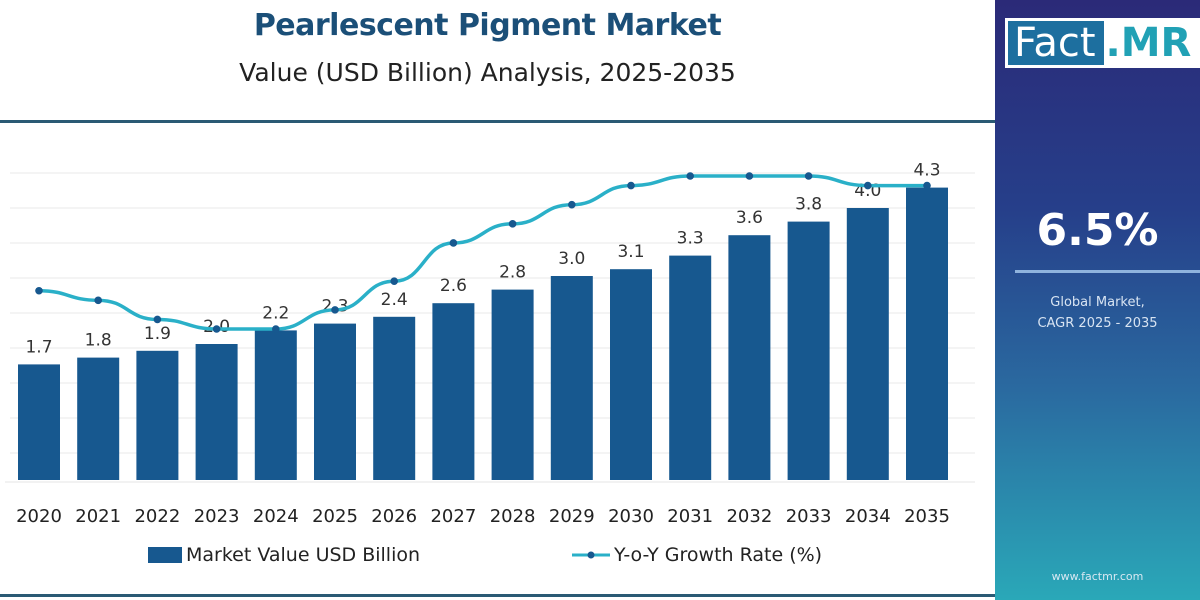  I want to click on x-tick-label-2032: 2032, so click(749, 516).